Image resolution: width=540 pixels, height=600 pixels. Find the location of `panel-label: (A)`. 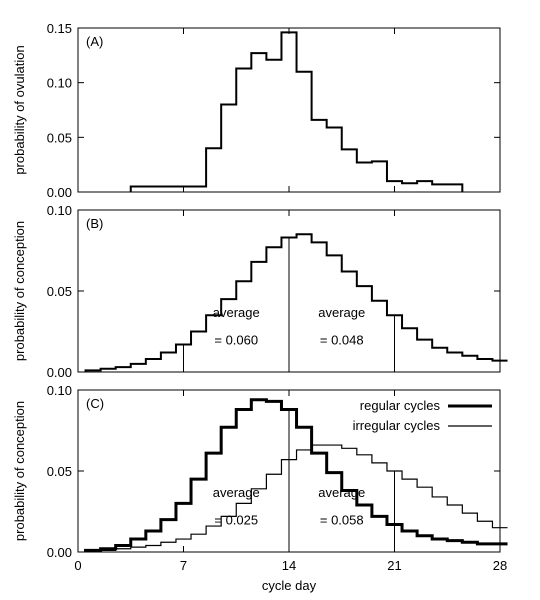

panel-label: (A) is located at coordinates (94, 41).